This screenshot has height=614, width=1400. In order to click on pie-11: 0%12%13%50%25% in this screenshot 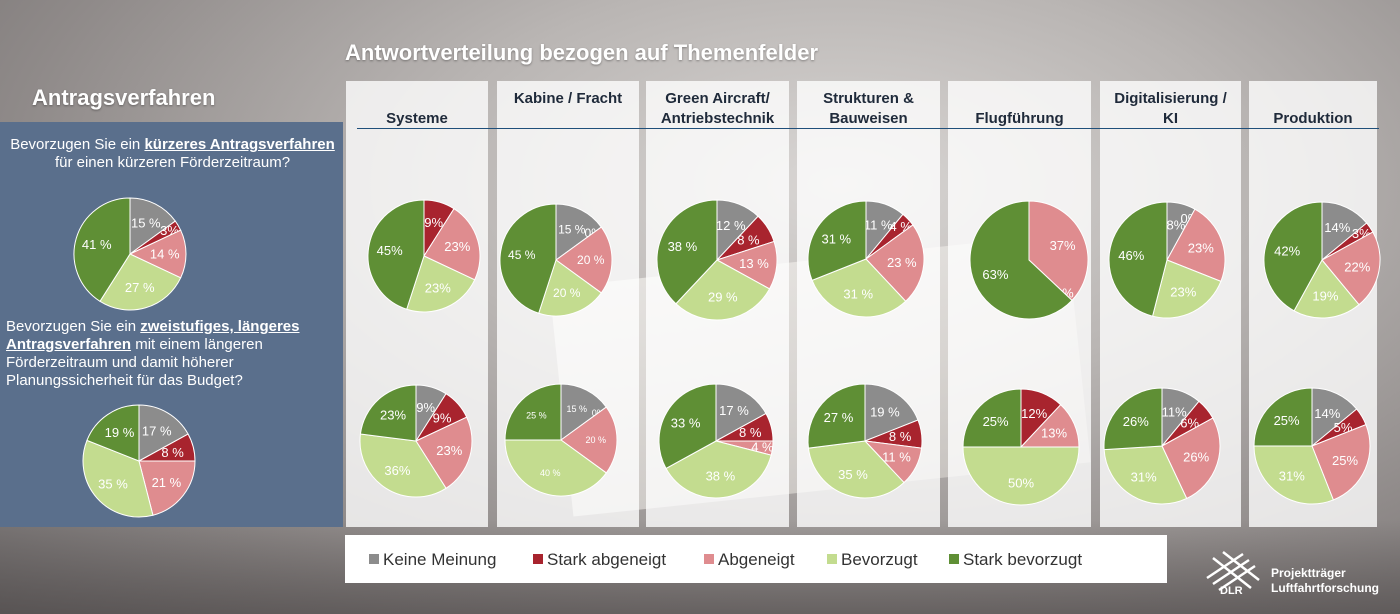, I will do `click(1021, 447)`.